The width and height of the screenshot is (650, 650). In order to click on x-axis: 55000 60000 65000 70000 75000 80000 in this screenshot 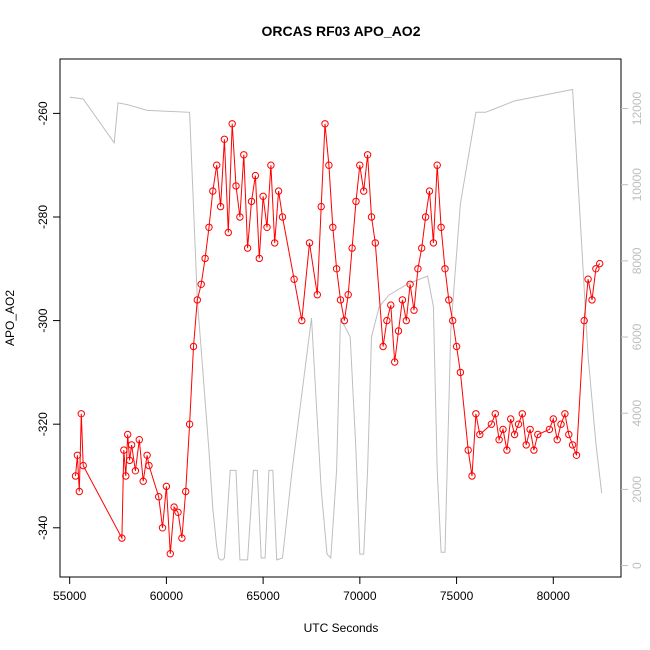, I will do `click(311, 590)`.